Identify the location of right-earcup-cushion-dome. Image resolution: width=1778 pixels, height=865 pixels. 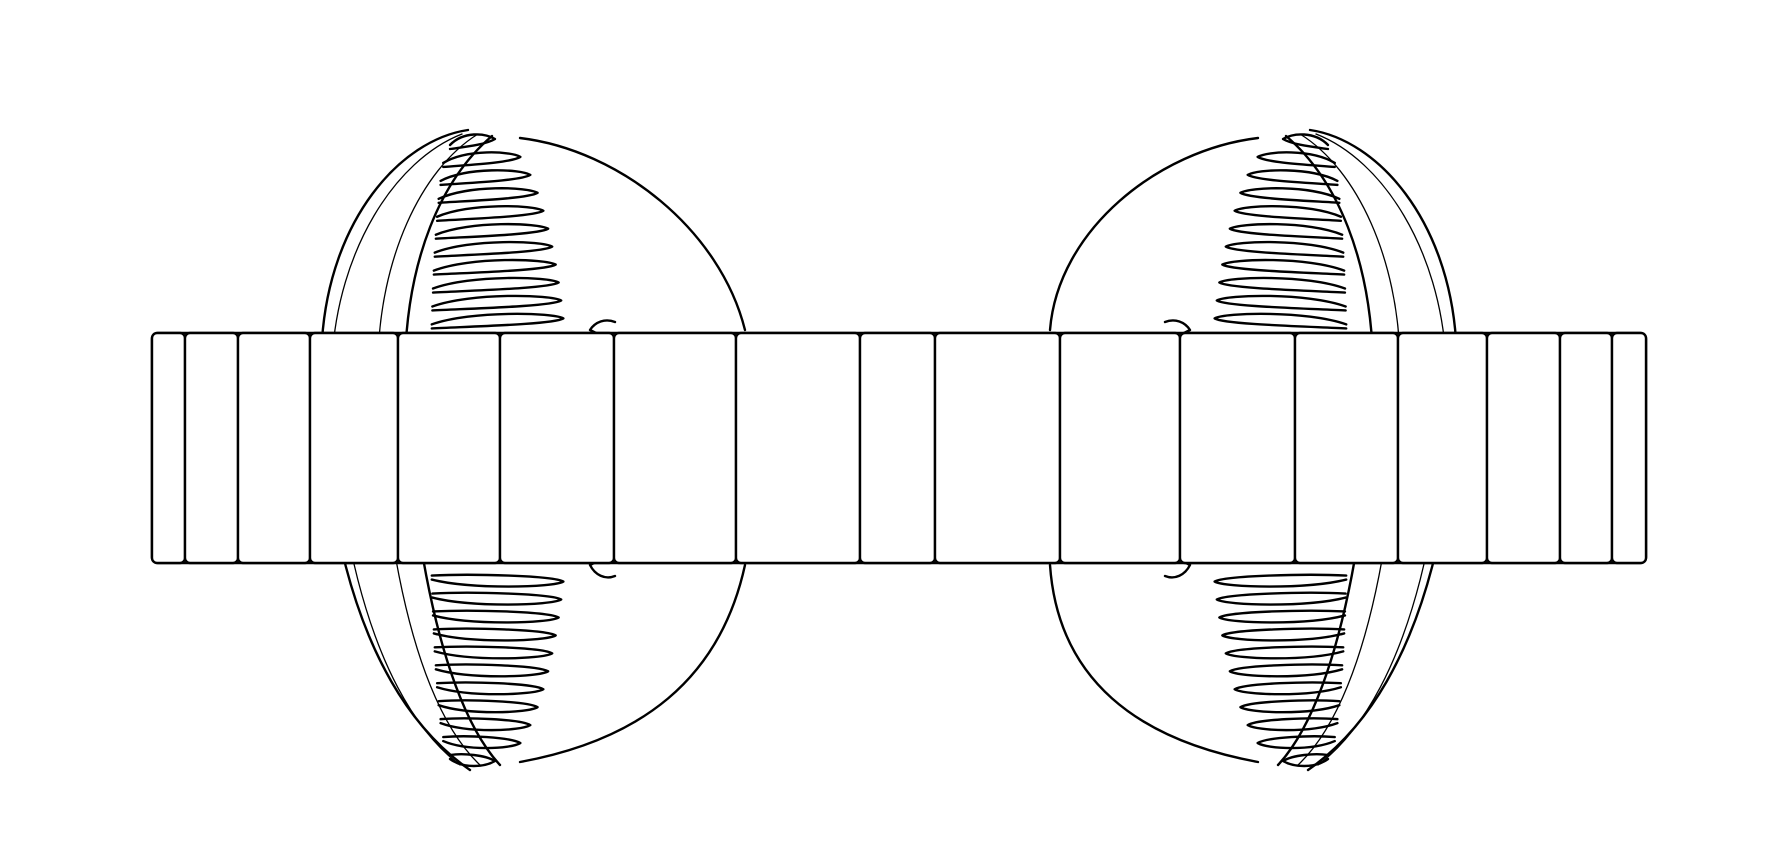
(1154, 450).